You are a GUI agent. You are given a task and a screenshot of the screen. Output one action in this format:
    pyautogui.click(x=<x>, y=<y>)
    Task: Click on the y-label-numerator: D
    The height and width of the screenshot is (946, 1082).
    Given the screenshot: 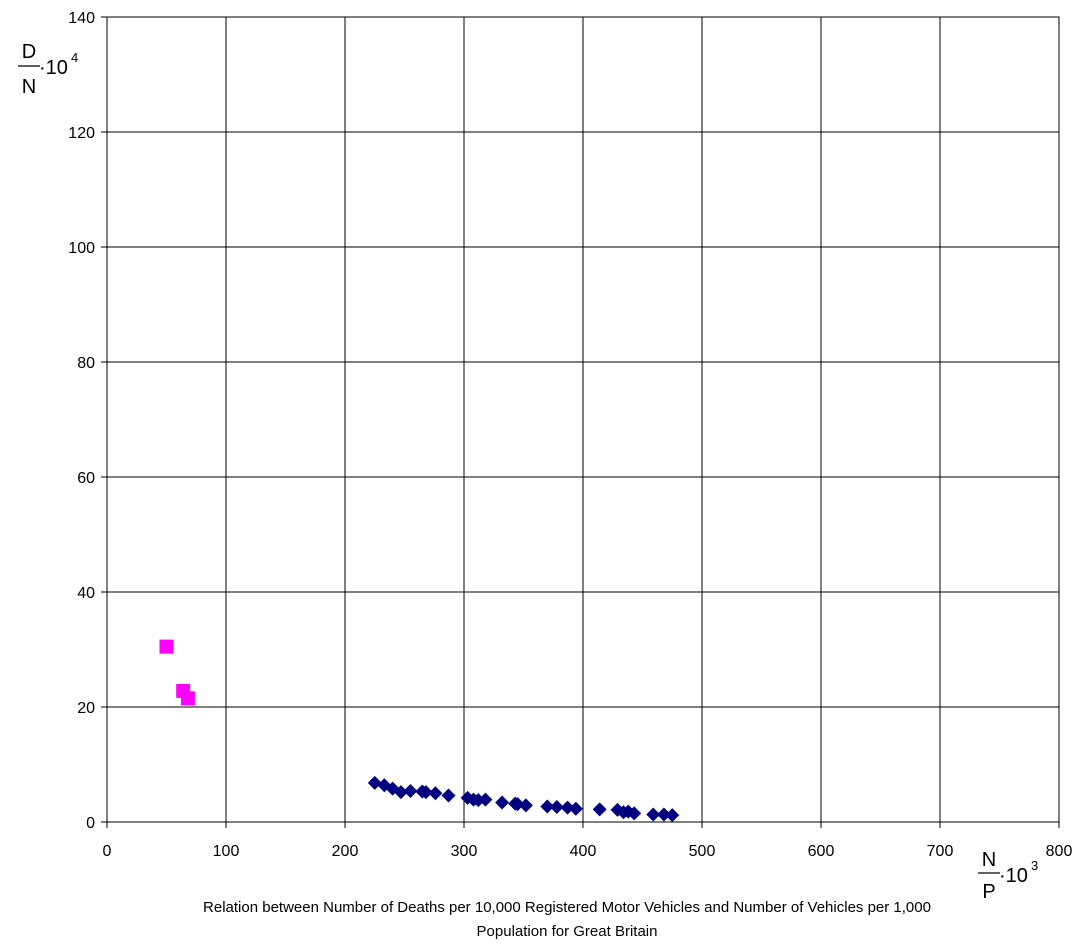 What is the action you would take?
    pyautogui.click(x=29, y=52)
    